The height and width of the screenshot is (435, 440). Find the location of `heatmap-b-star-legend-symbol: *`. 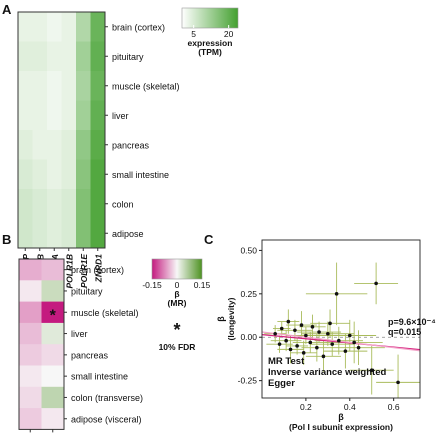

heatmap-b-star-legend-symbol: * is located at coordinates (176, 330).